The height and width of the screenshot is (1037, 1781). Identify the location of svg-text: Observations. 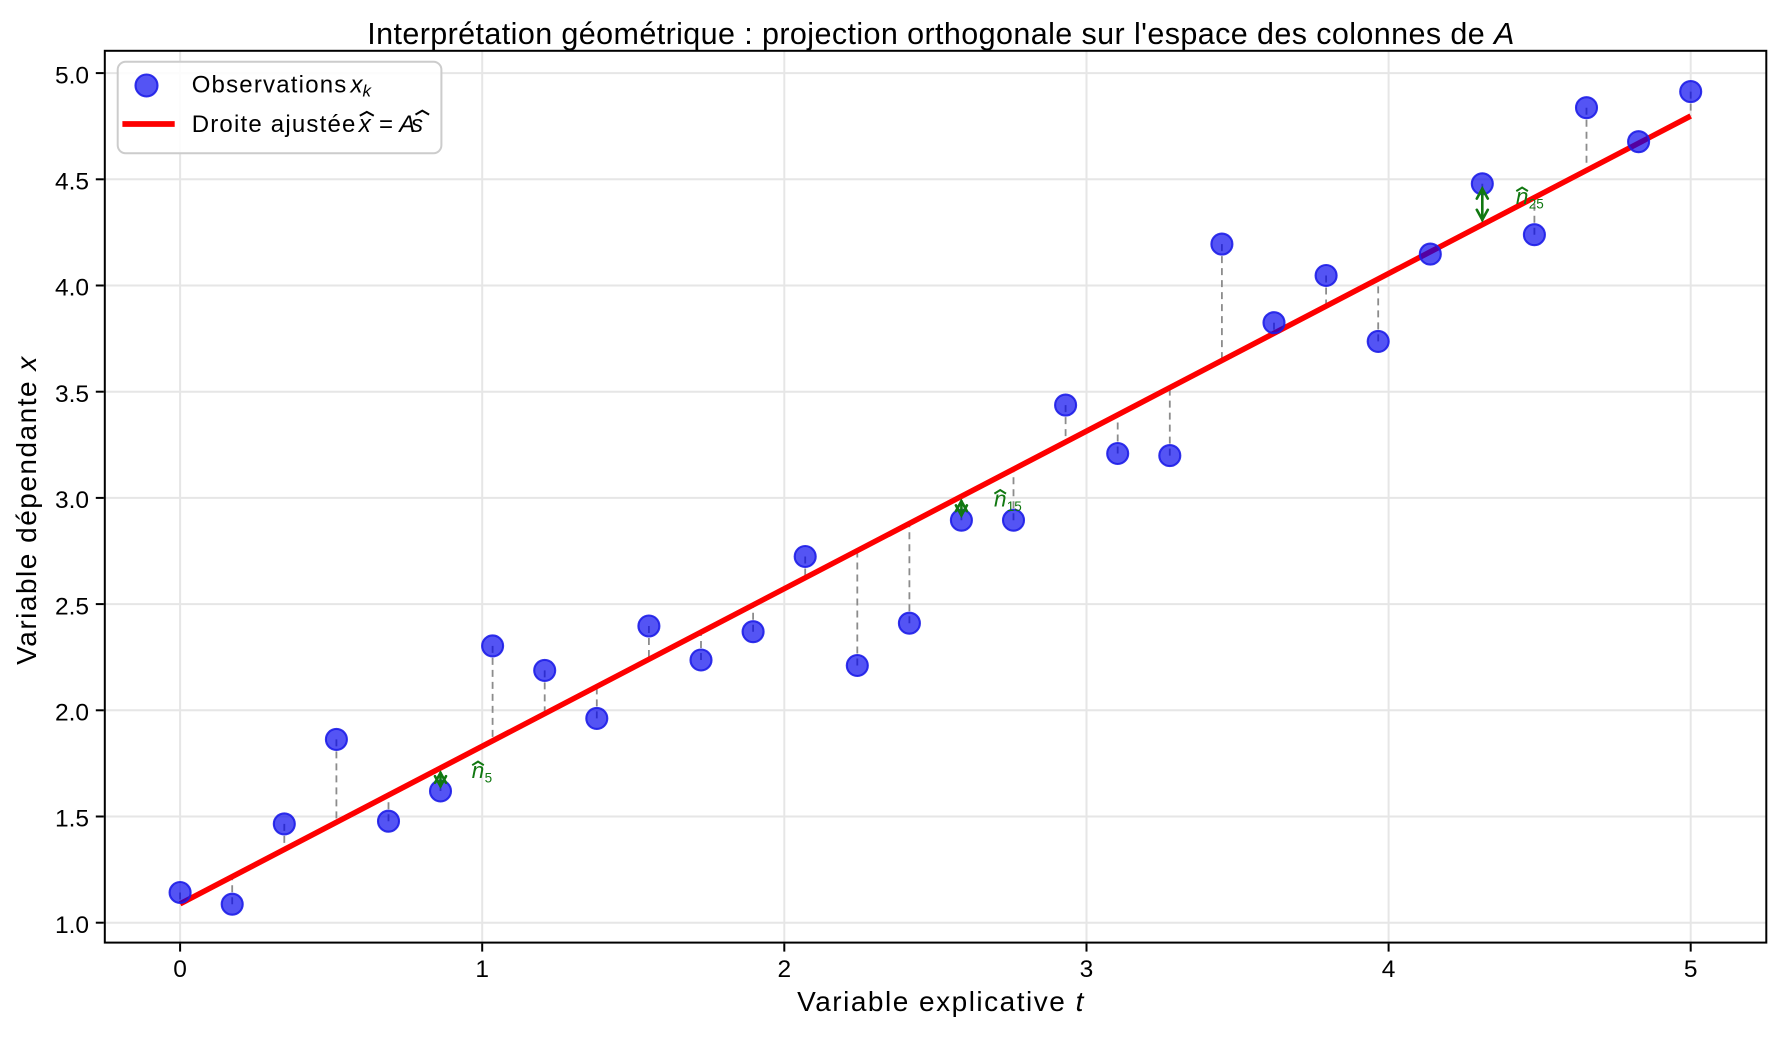
(270, 85).